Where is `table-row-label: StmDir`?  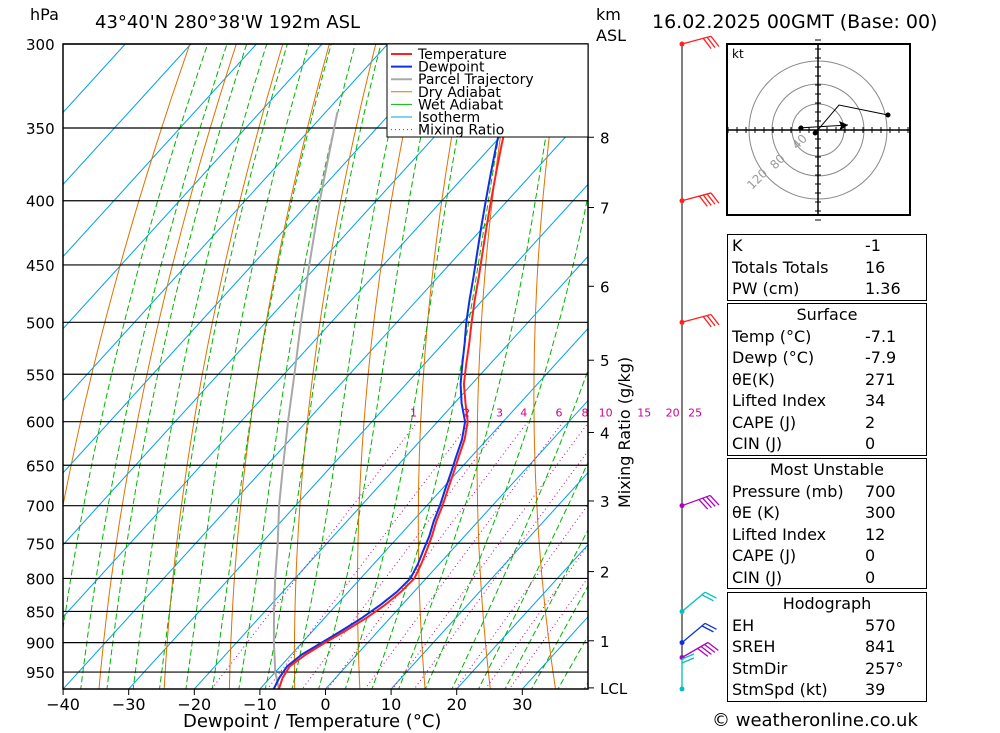
table-row-label: StmDir is located at coordinates (760, 668).